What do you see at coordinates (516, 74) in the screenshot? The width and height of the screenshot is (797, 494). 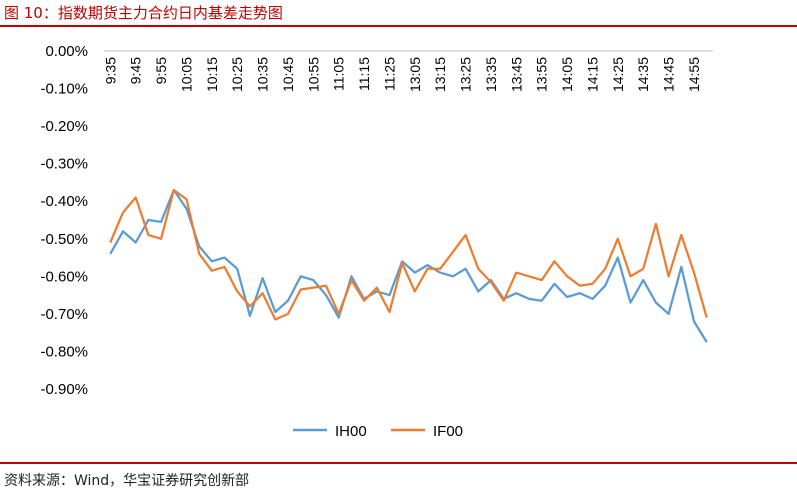 I see `x-tick-label: 13:45` at bounding box center [516, 74].